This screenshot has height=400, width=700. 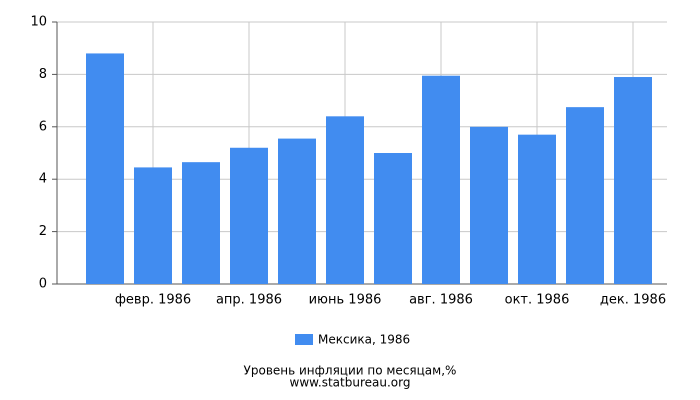 I want to click on y-tick-label: 4, so click(x=43, y=179).